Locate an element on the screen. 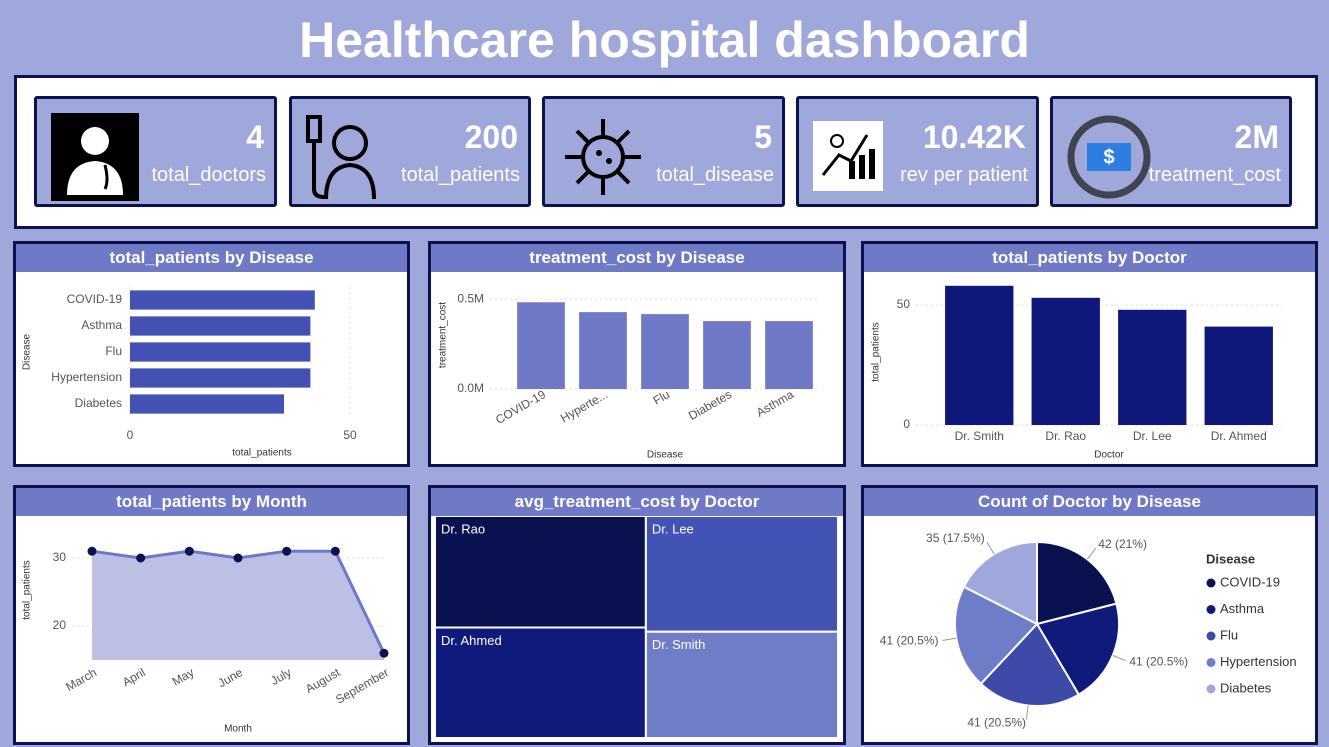 This screenshot has width=1329, height=747. kpi-label: total_doctors is located at coordinates (208, 175).